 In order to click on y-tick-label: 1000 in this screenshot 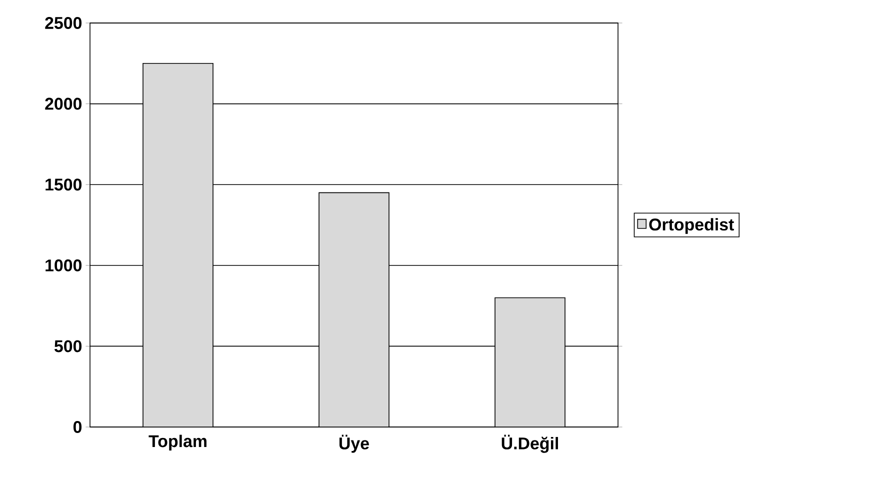, I will do `click(64, 265)`.